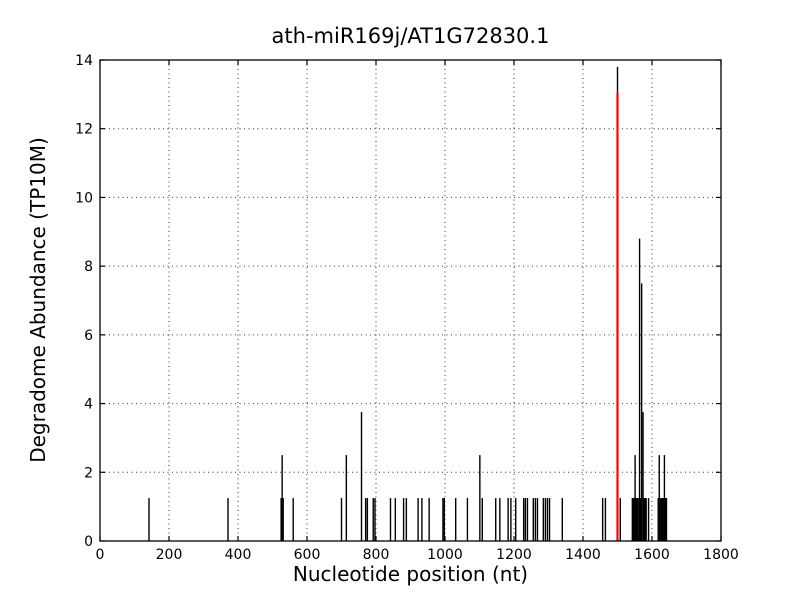 The width and height of the screenshot is (800, 600). Describe the element at coordinates (38, 300) in the screenshot. I see `y-axis-label: Degradome Abundance (TP10M)` at that location.